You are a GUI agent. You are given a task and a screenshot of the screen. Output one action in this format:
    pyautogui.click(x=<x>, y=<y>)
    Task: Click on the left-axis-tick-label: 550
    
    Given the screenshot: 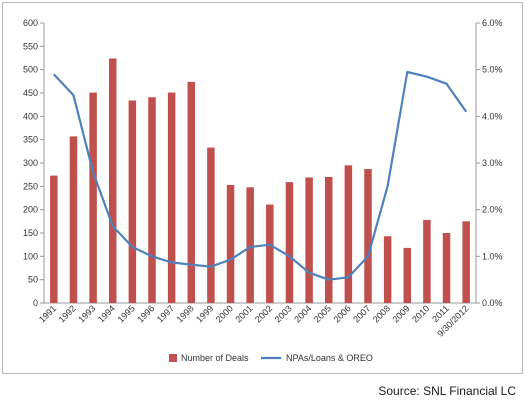 What is the action you would take?
    pyautogui.click(x=30, y=46)
    